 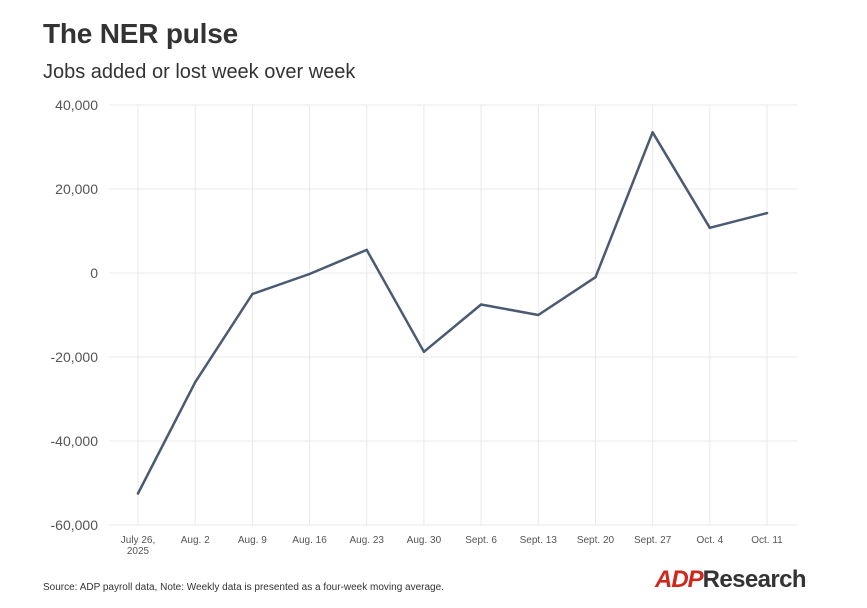 What do you see at coordinates (75, 441) in the screenshot?
I see `y-tick-label: -40,000` at bounding box center [75, 441].